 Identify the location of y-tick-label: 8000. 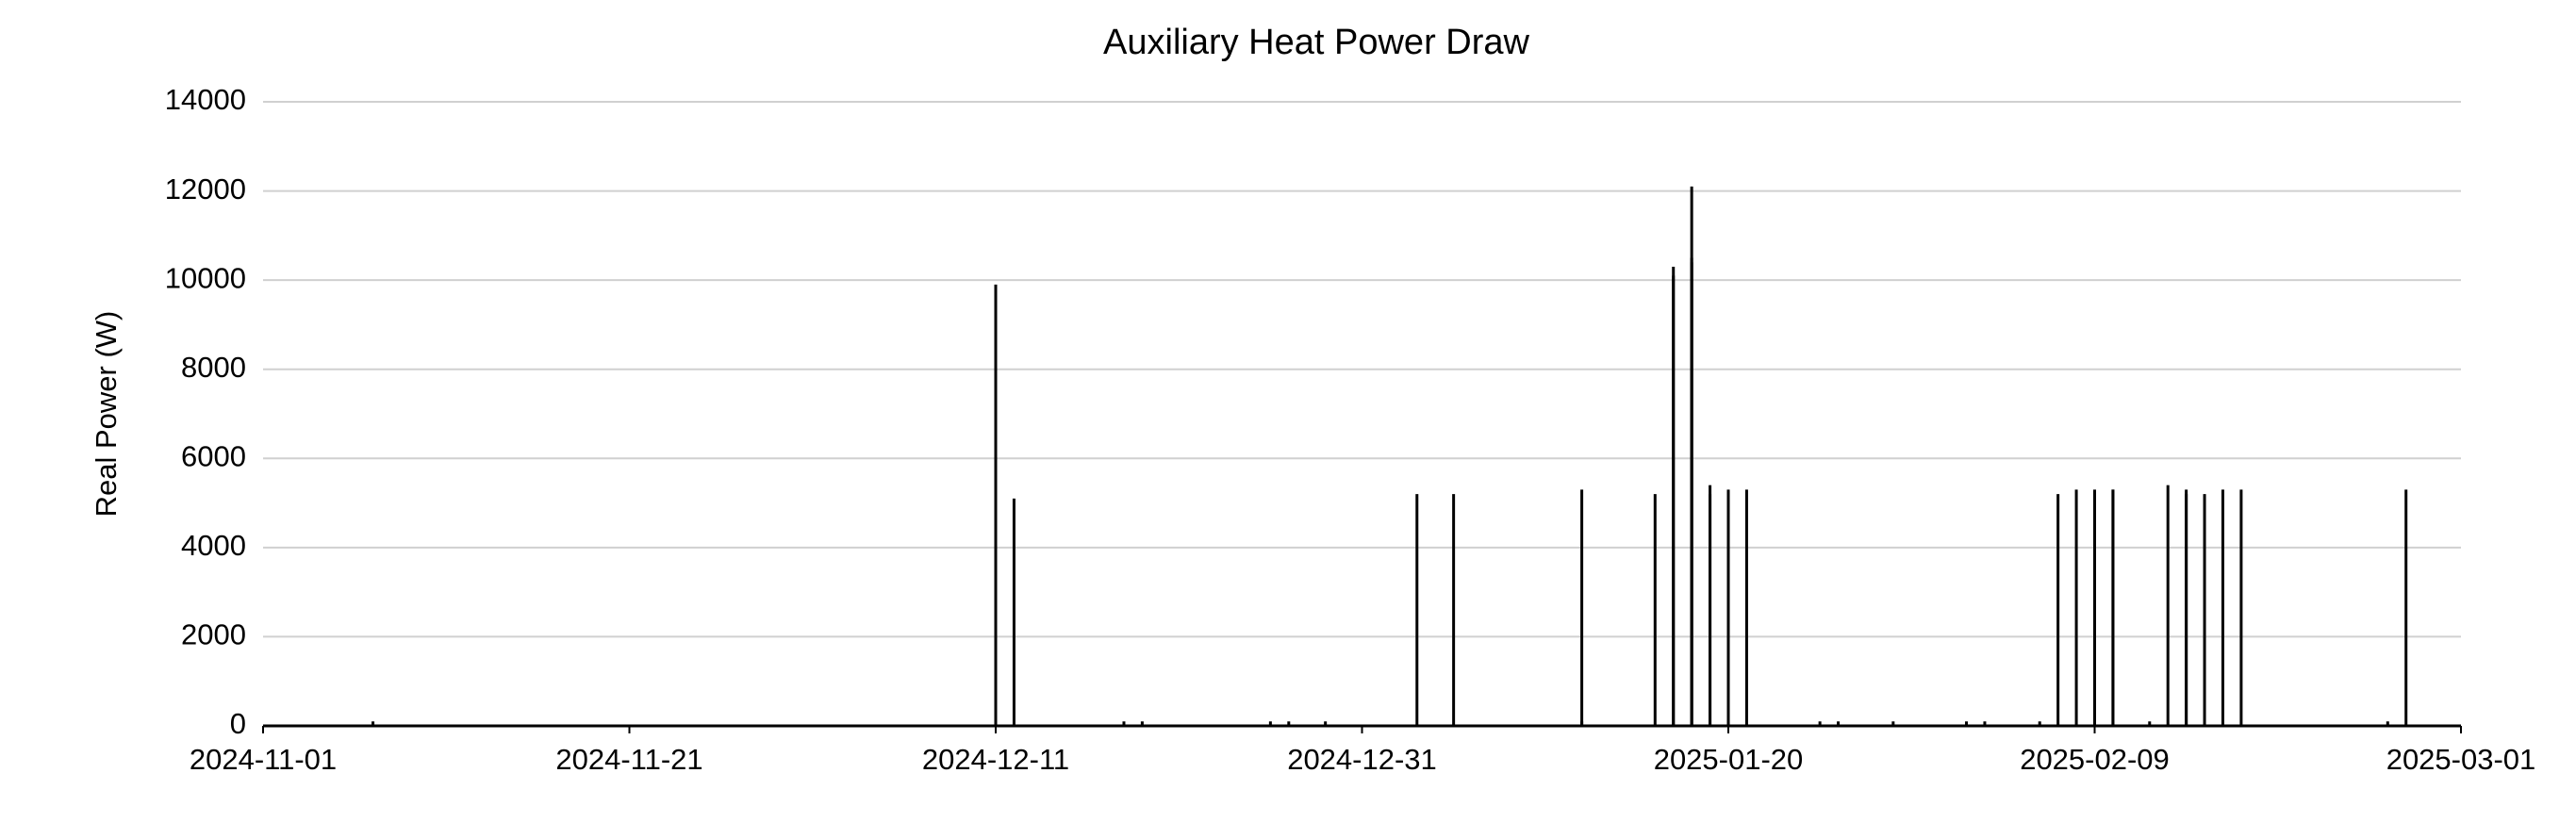
(213, 368).